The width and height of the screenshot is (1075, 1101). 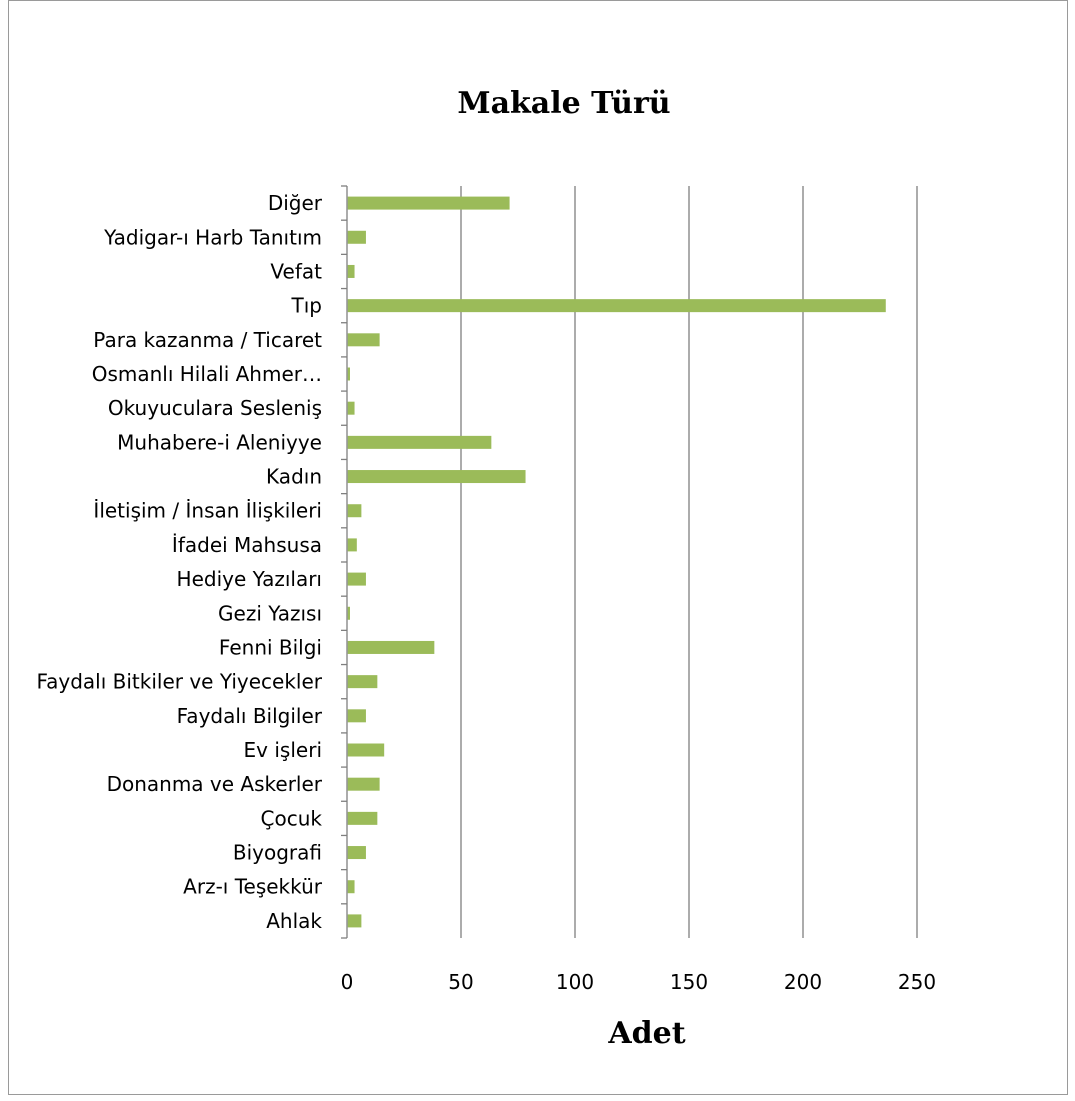 What do you see at coordinates (249, 579) in the screenshot?
I see `y-category-label: Hediye Yazıları` at bounding box center [249, 579].